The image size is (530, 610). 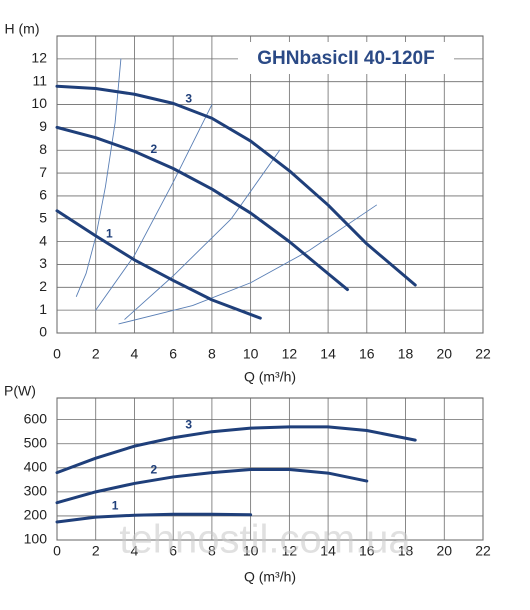 What do you see at coordinates (36, 515) in the screenshot?
I see `y-tick-label: 200` at bounding box center [36, 515].